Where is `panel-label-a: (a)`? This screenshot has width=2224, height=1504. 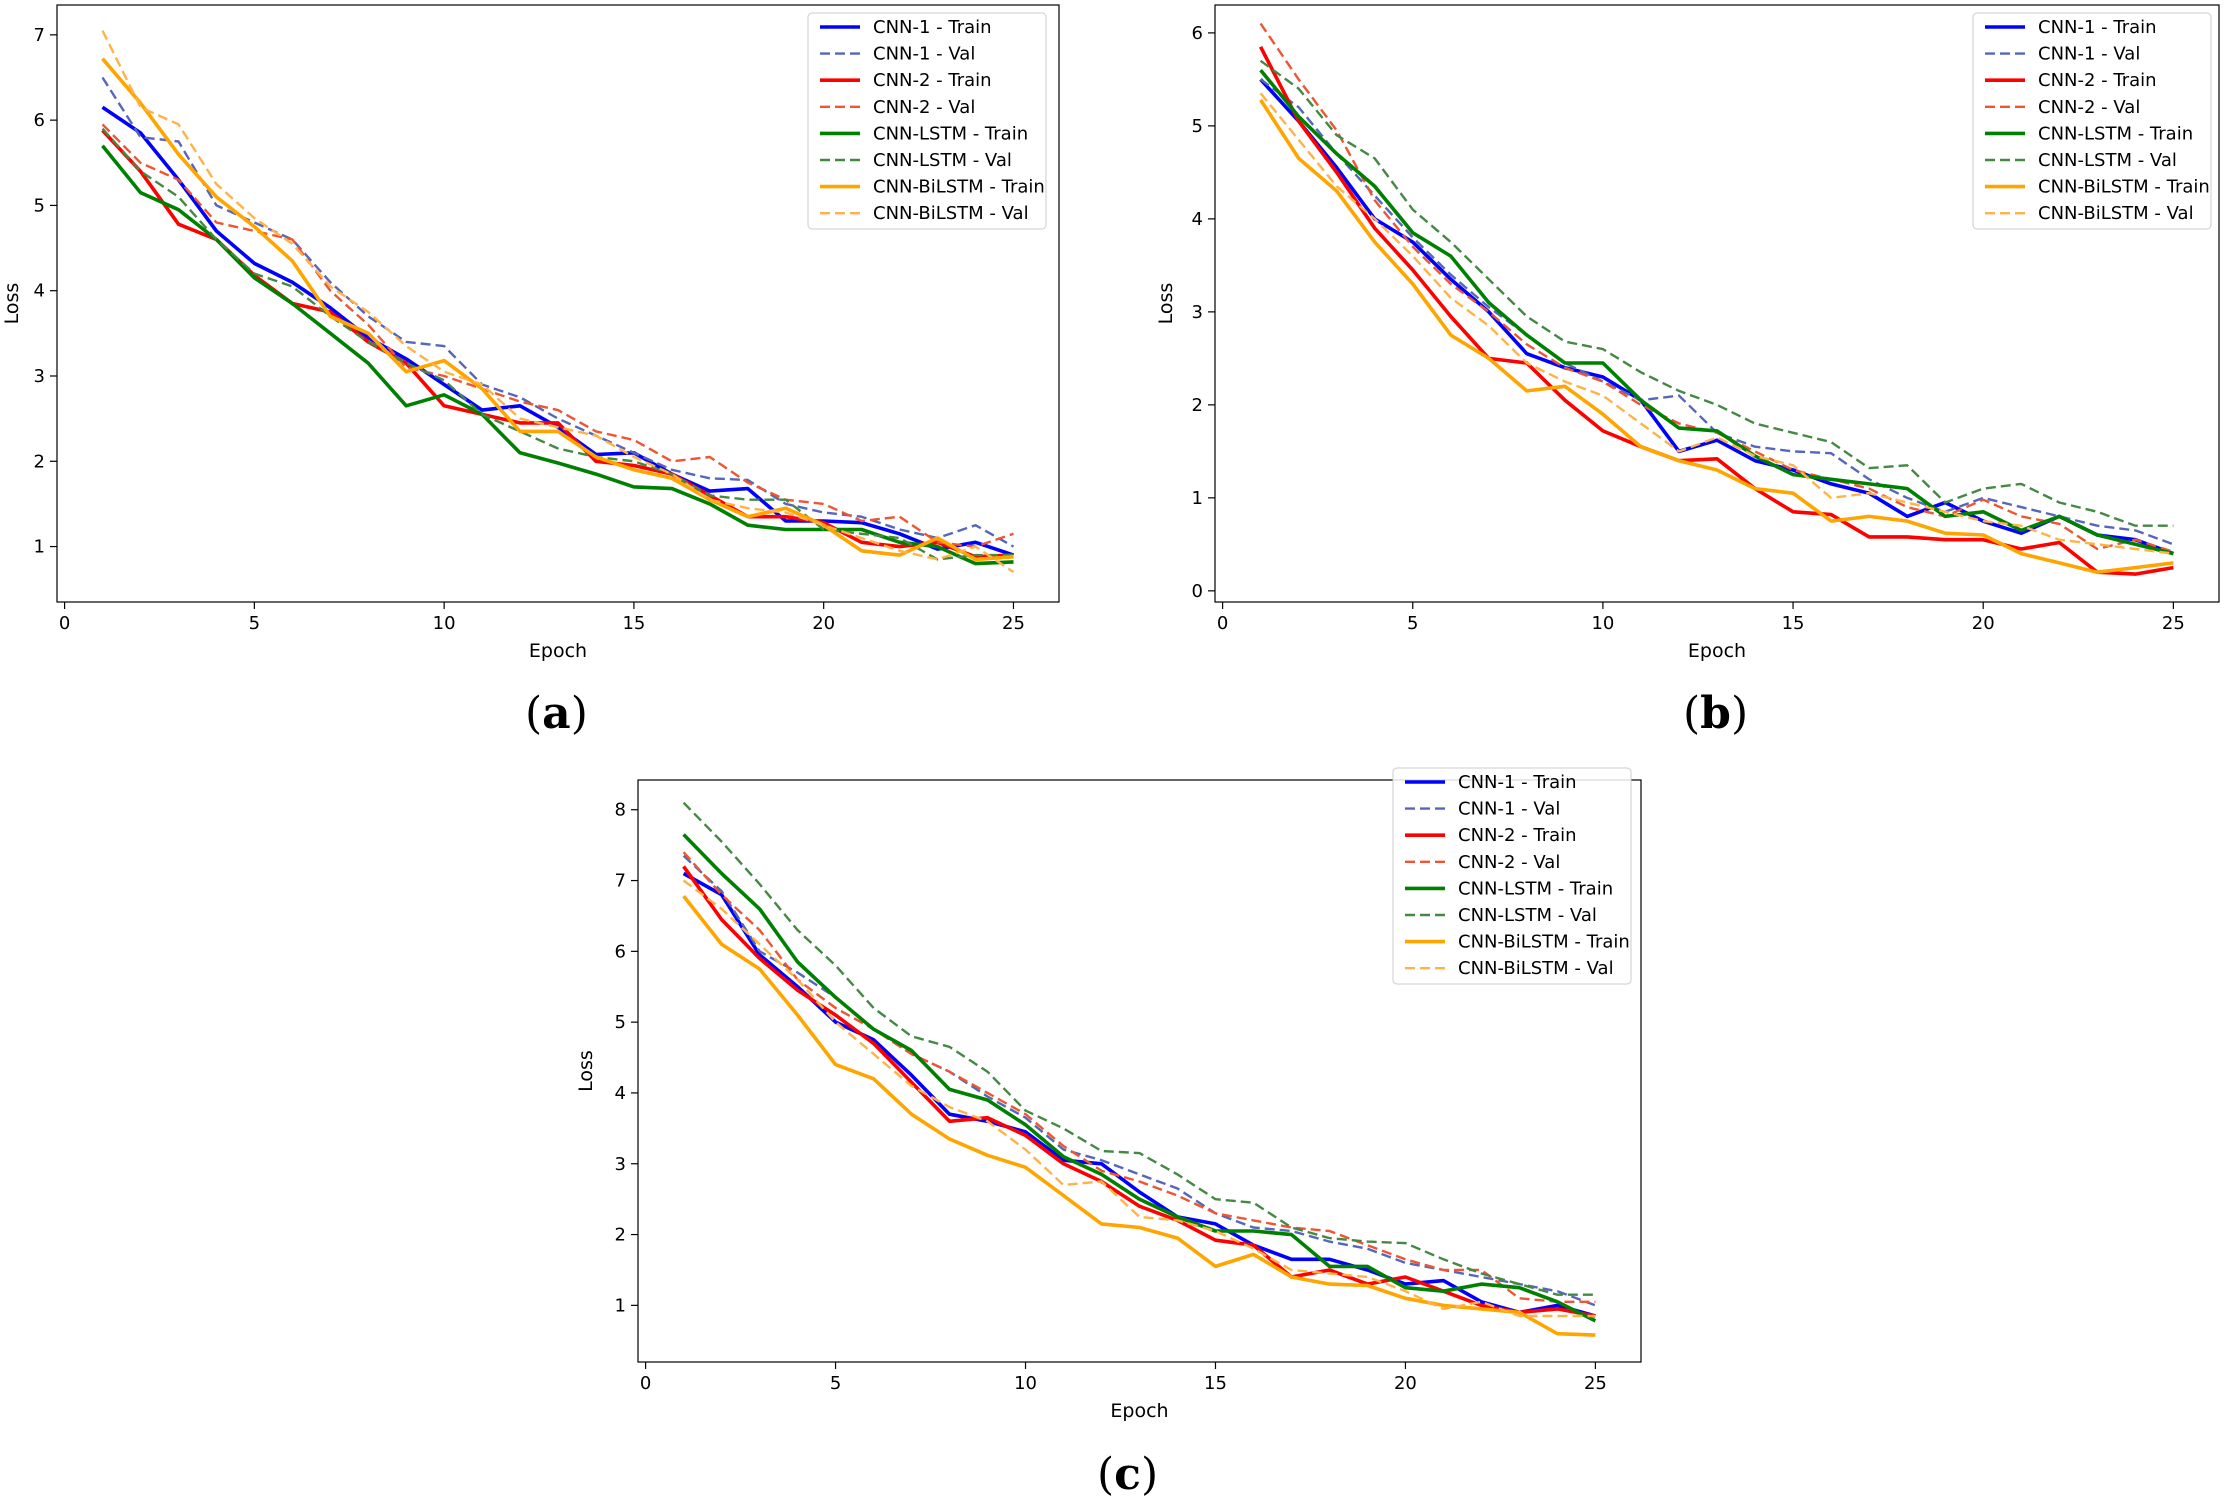
panel-label-a: (a) is located at coordinates (556, 713).